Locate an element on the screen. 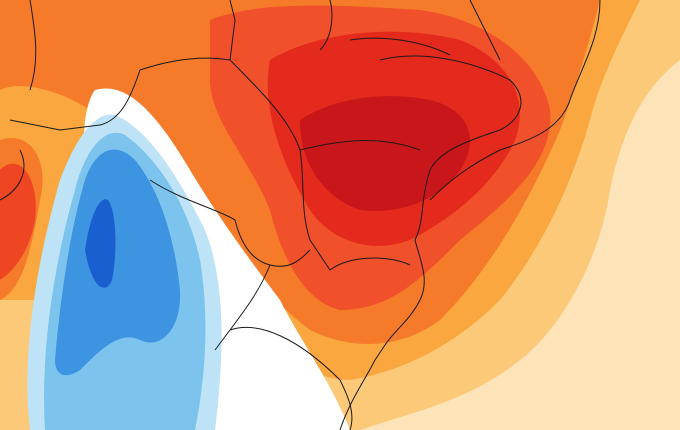 This screenshot has height=430, width=680. anomaly-medium-blue is located at coordinates (118, 262).